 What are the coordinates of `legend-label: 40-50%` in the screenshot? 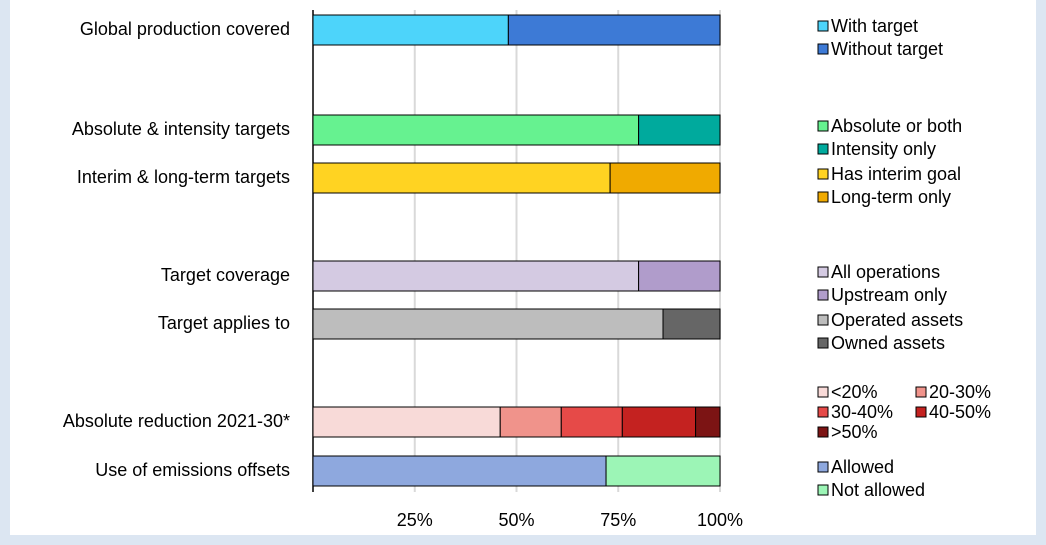 It's located at (960, 412).